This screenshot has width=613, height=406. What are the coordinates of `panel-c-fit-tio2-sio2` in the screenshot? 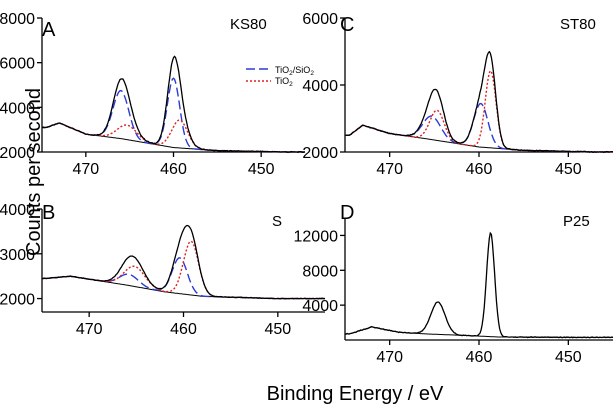 It's located at (479, 127).